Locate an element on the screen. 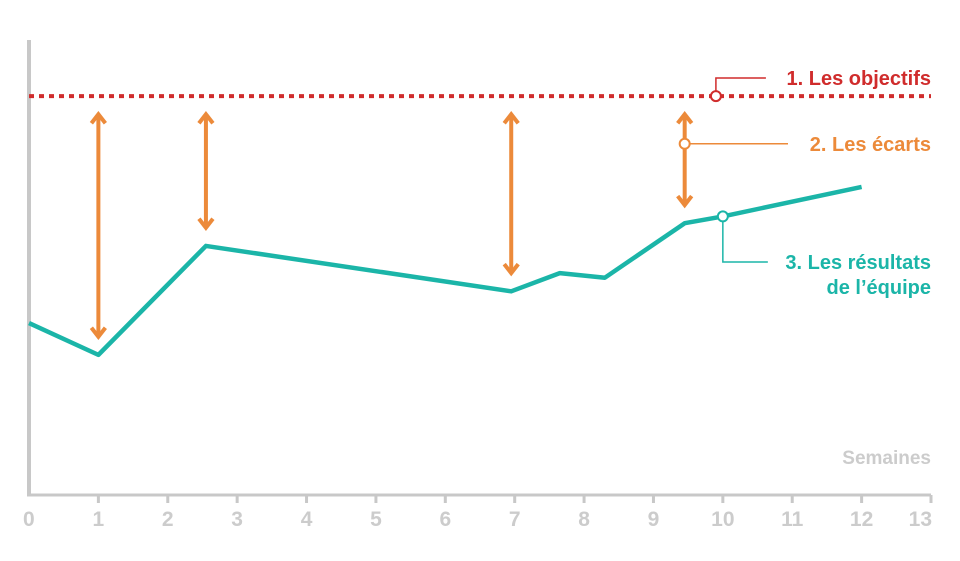  x-tick-label: 10 is located at coordinates (722, 519).